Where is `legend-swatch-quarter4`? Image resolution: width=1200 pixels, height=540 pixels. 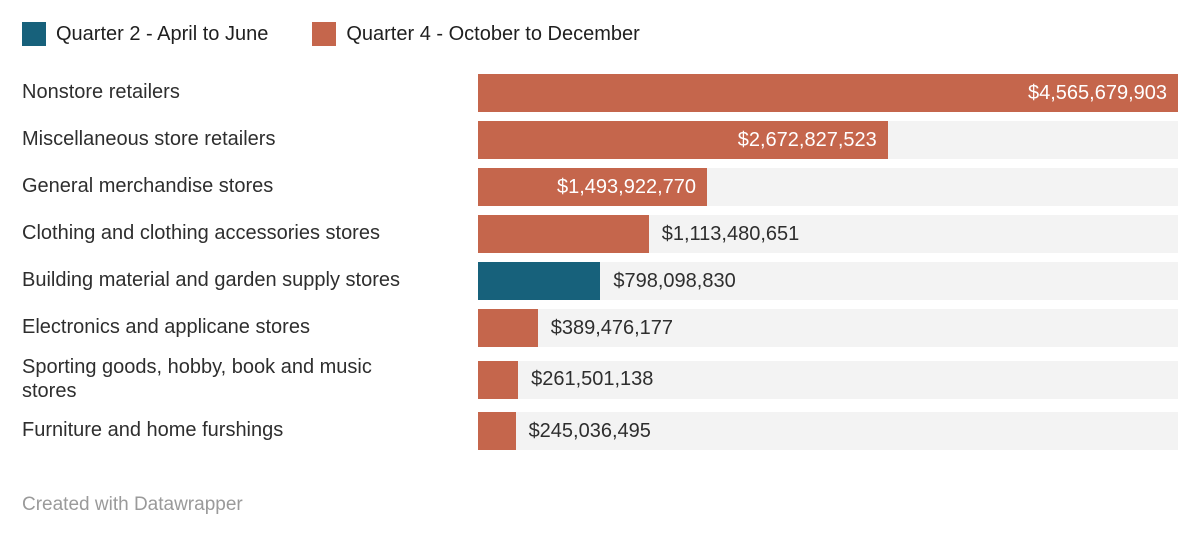 legend-swatch-quarter4 is located at coordinates (324, 34).